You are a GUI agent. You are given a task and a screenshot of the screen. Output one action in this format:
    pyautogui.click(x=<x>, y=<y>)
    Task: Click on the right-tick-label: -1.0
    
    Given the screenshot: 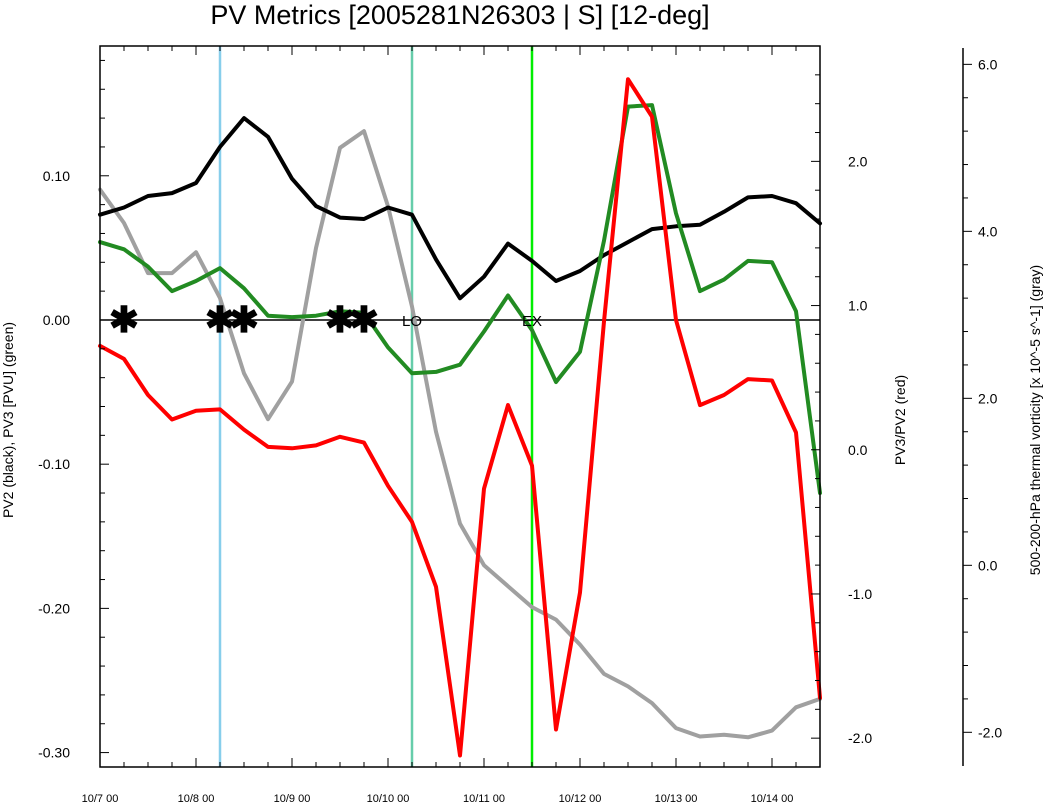 What is the action you would take?
    pyautogui.click(x=860, y=594)
    